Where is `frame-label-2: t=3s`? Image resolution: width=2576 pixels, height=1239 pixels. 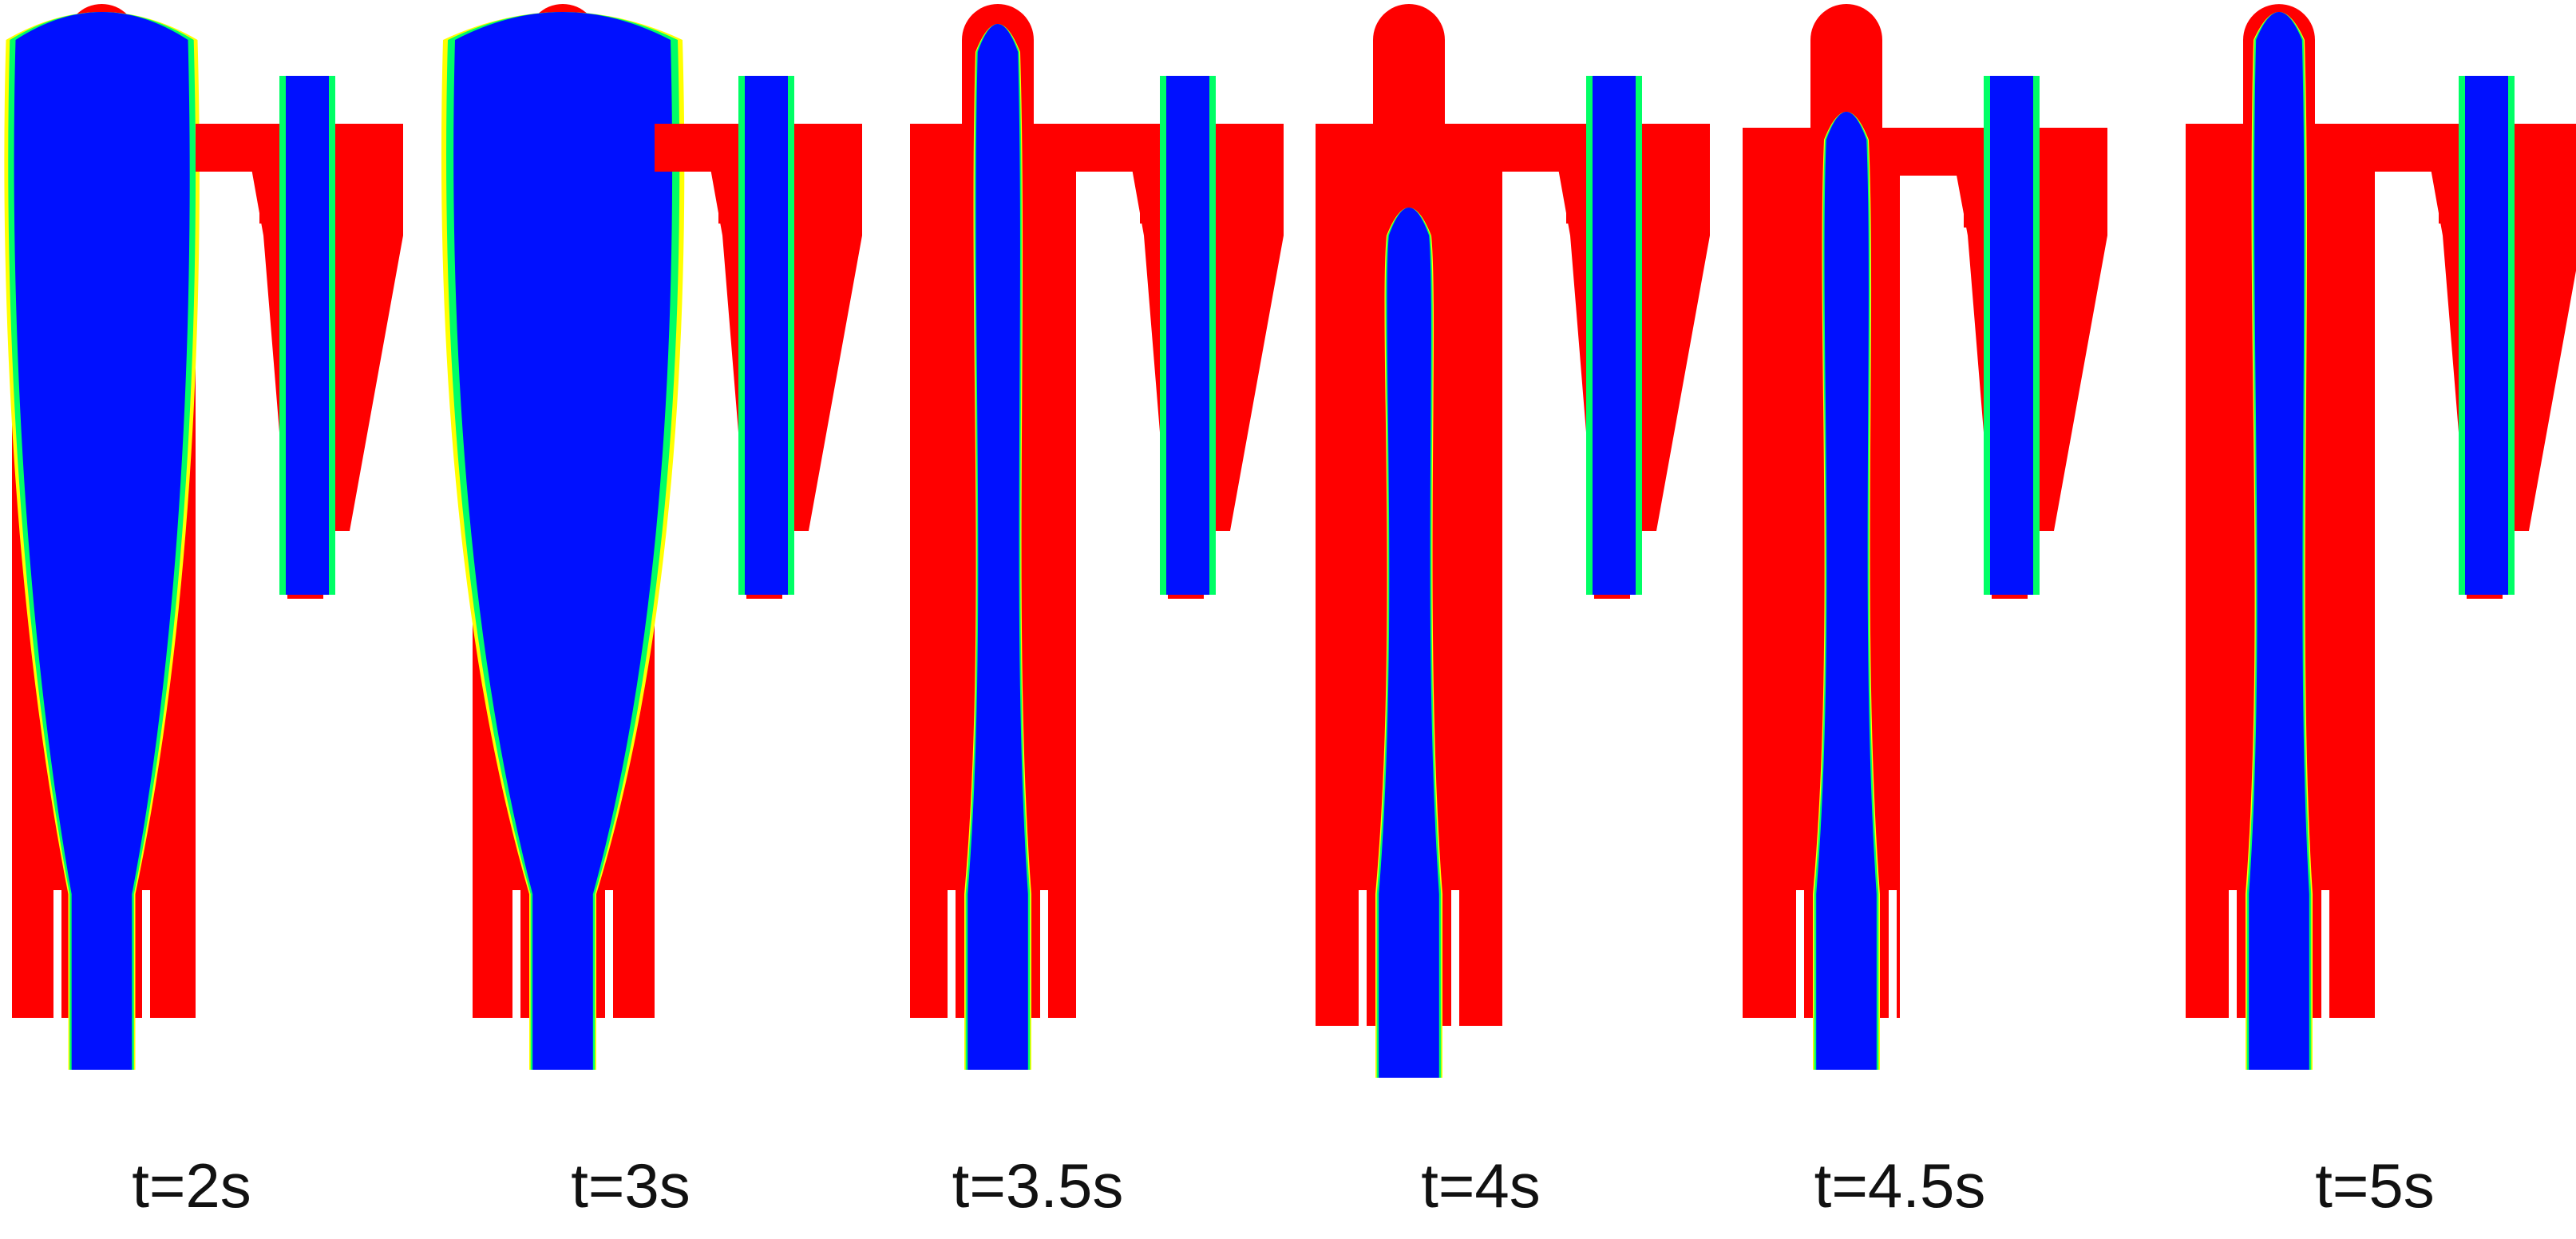 frame-label-2: t=3s is located at coordinates (631, 1185).